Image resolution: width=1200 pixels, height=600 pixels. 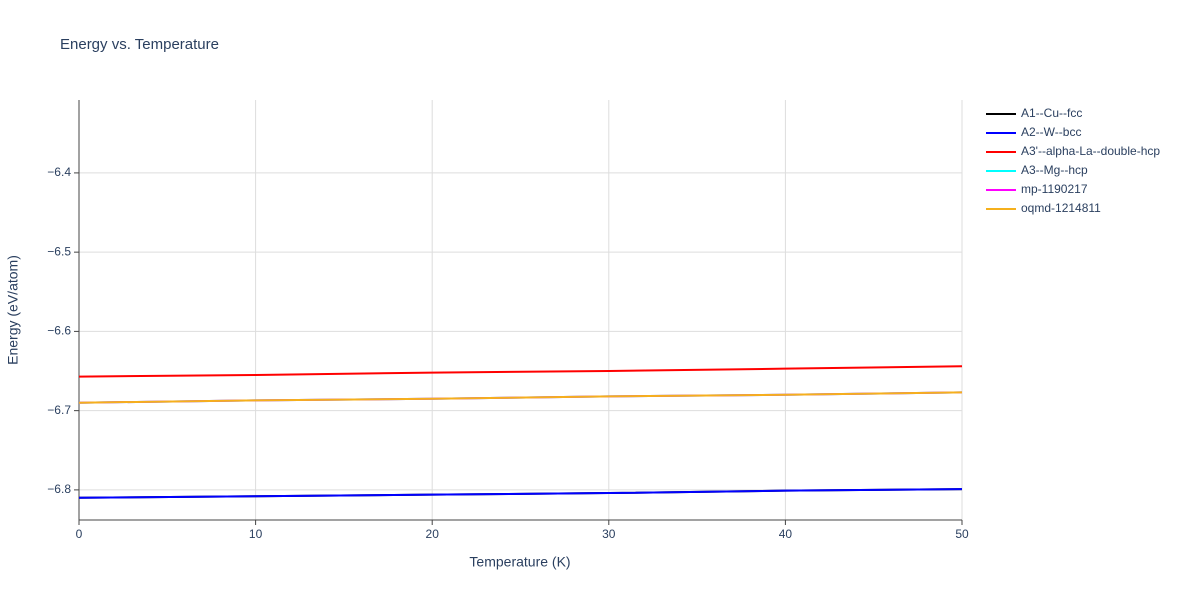 What do you see at coordinates (519, 562) in the screenshot?
I see `x-axis-title: Temperature (K)` at bounding box center [519, 562].